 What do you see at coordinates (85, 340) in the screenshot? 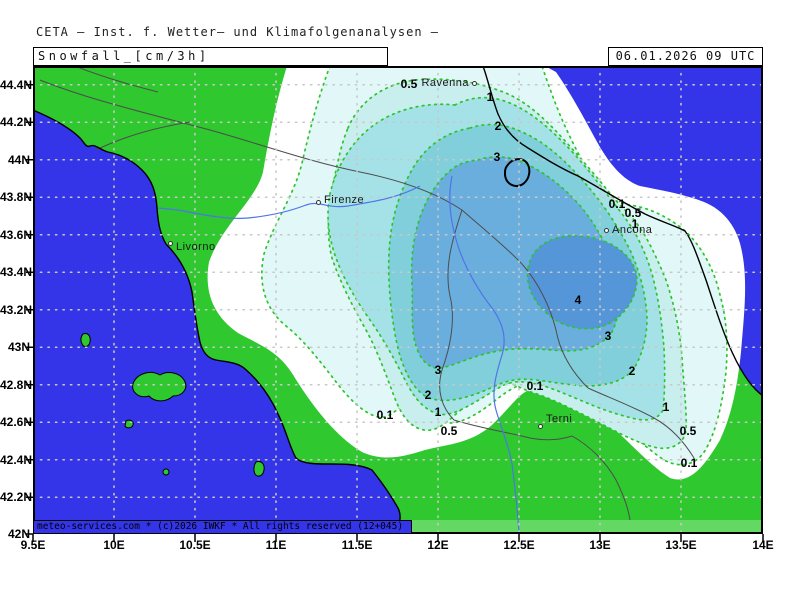
I see `island-capraia` at bounding box center [85, 340].